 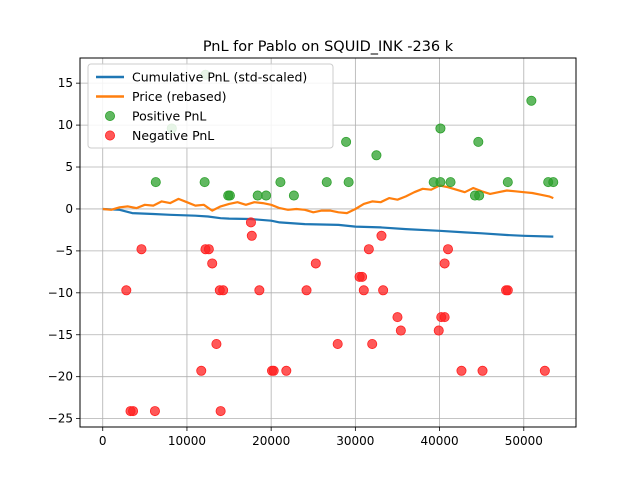 I want to click on y-tick-label: 15, so click(x=65, y=83).